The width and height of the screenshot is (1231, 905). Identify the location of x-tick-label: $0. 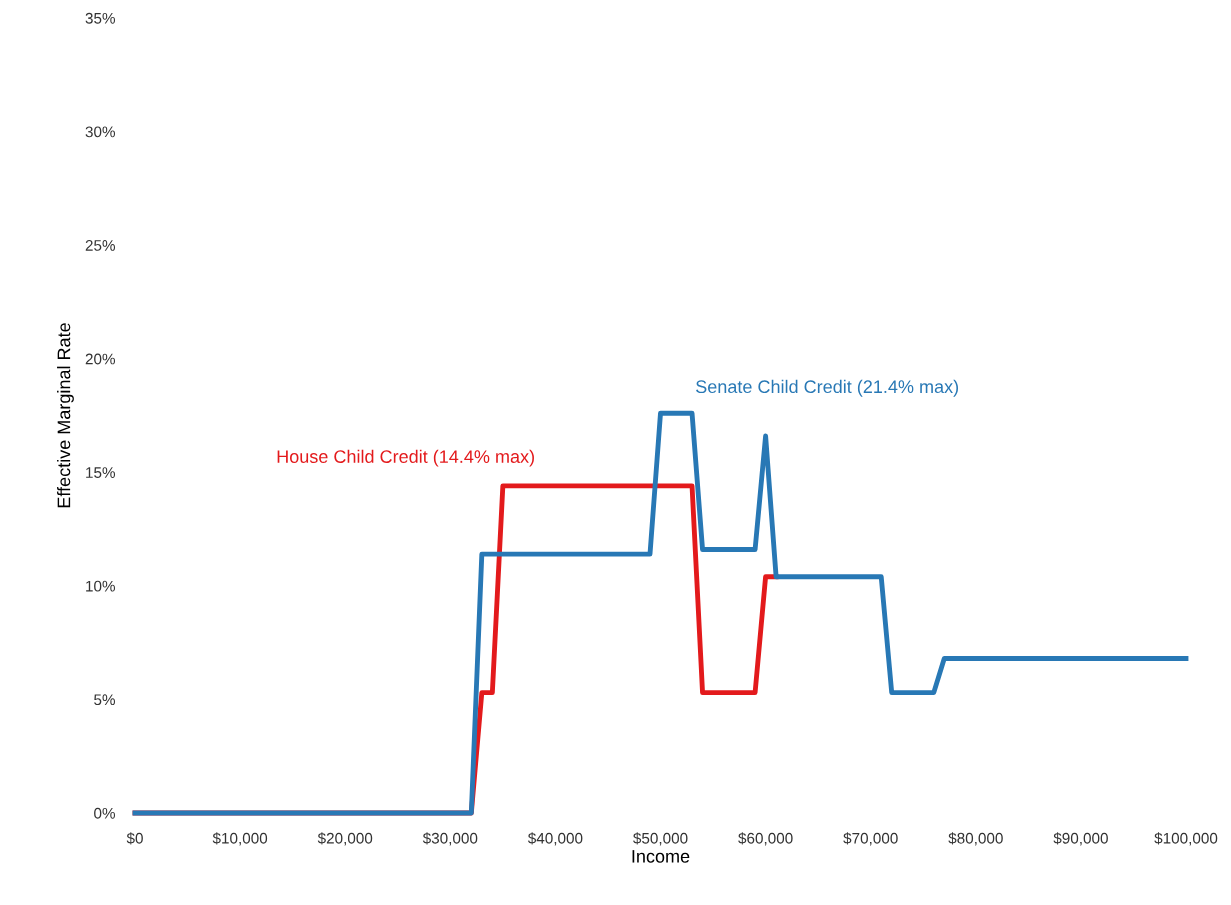
(134, 838).